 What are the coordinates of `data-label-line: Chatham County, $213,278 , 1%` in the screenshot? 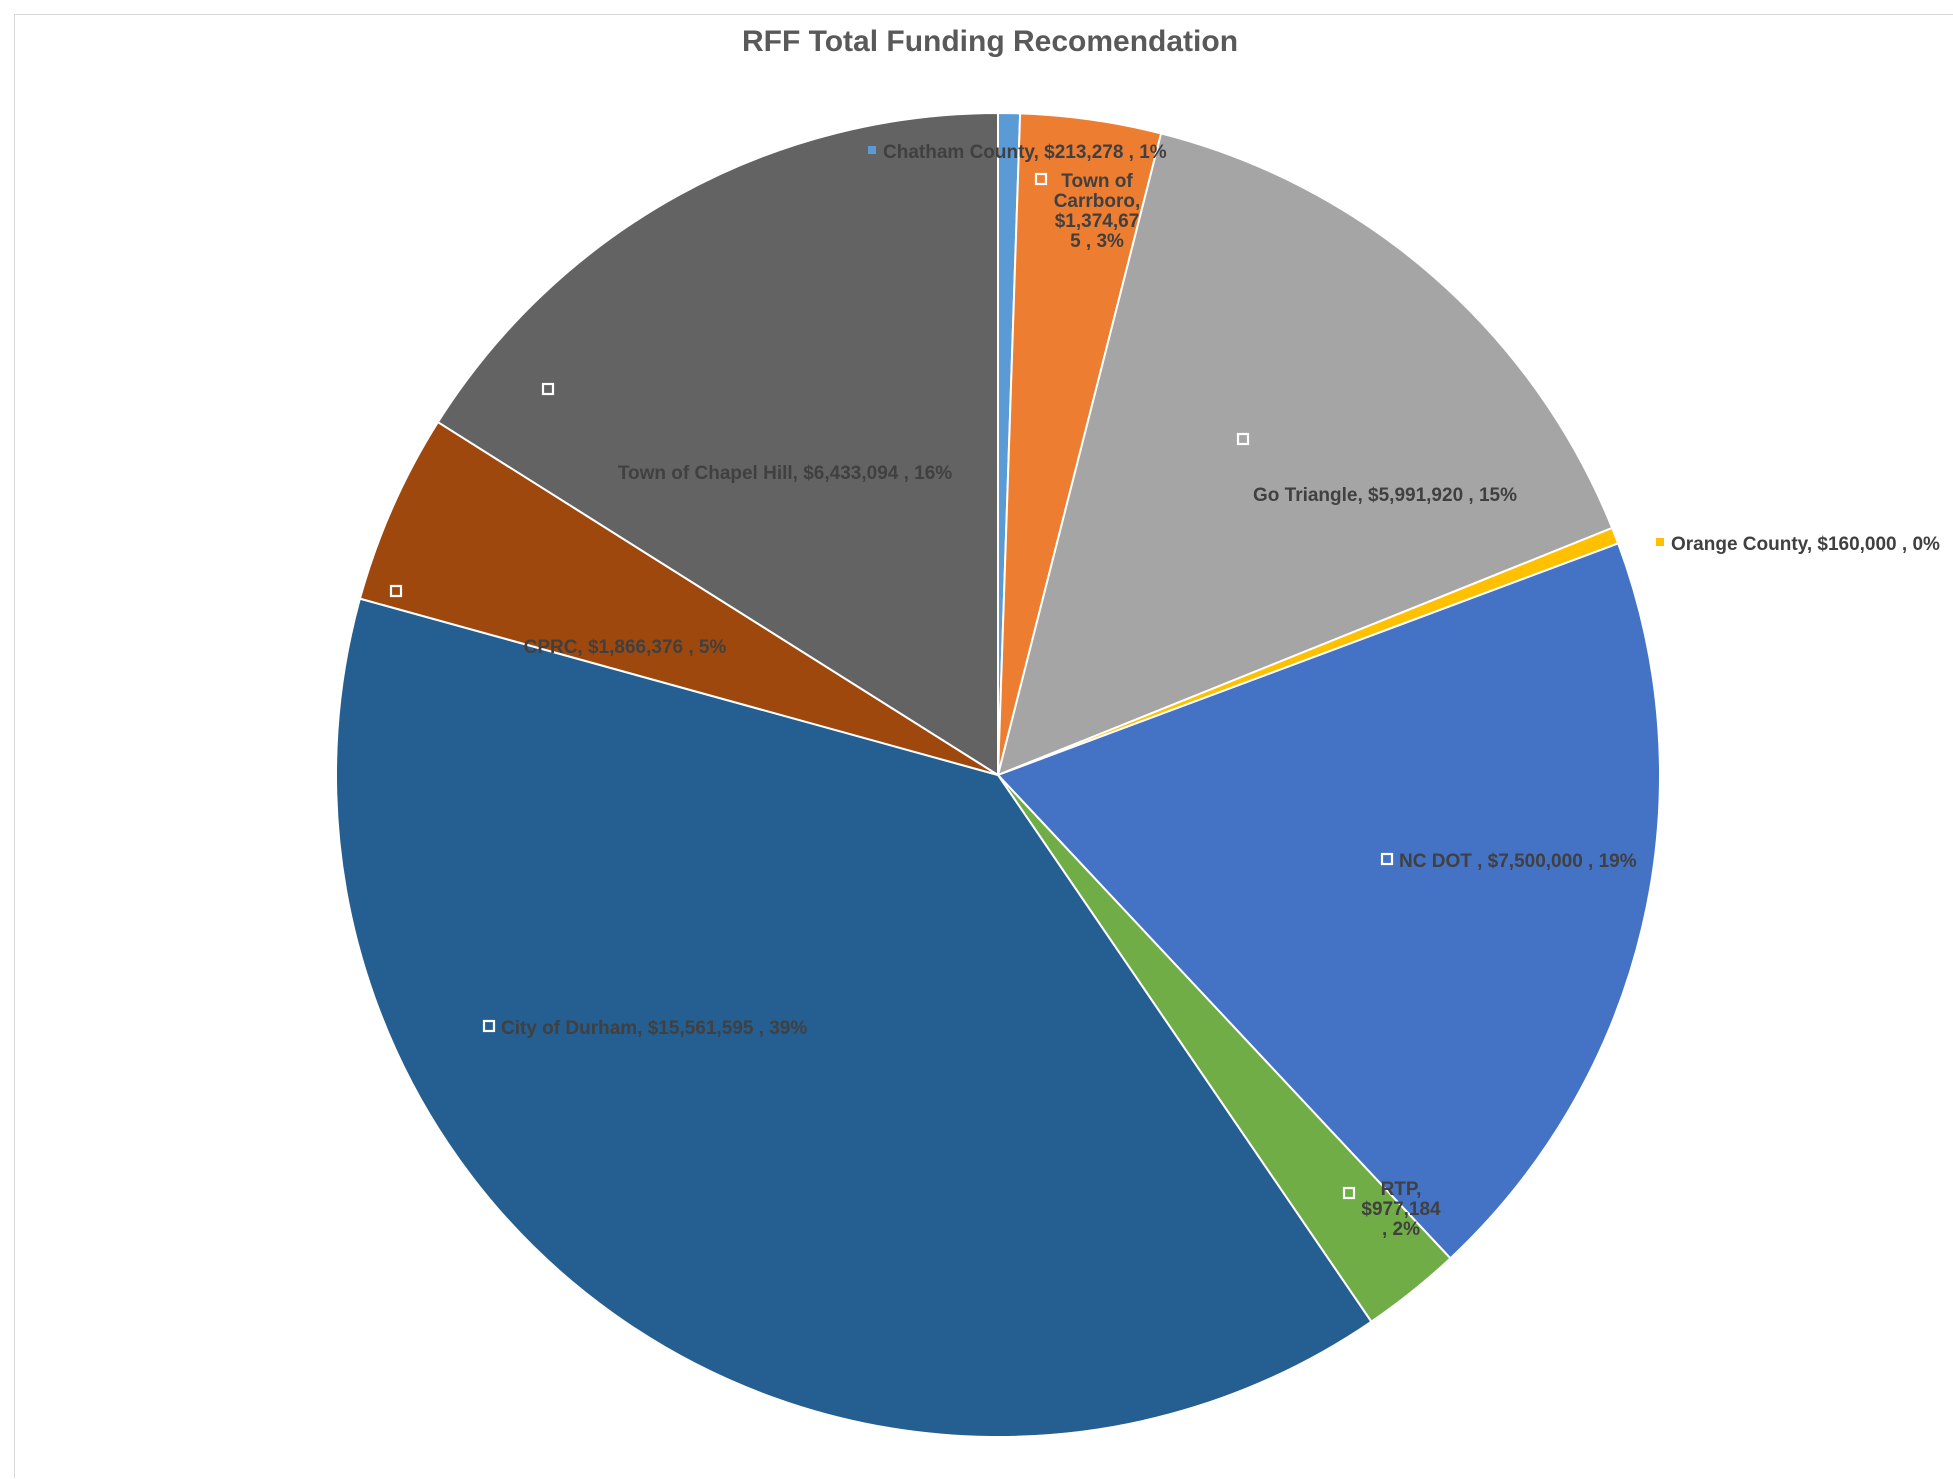 It's located at (1025, 152).